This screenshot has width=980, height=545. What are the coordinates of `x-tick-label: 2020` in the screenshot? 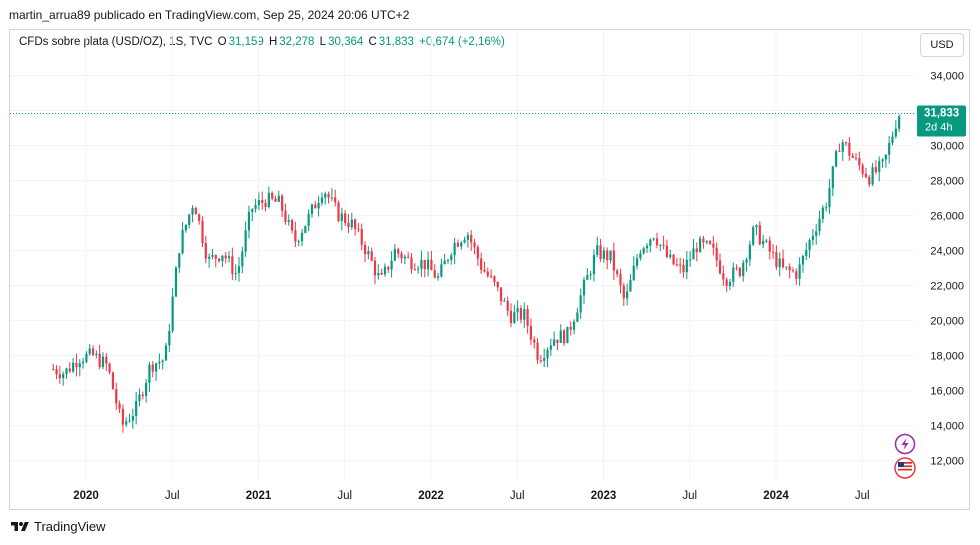 It's located at (86, 496).